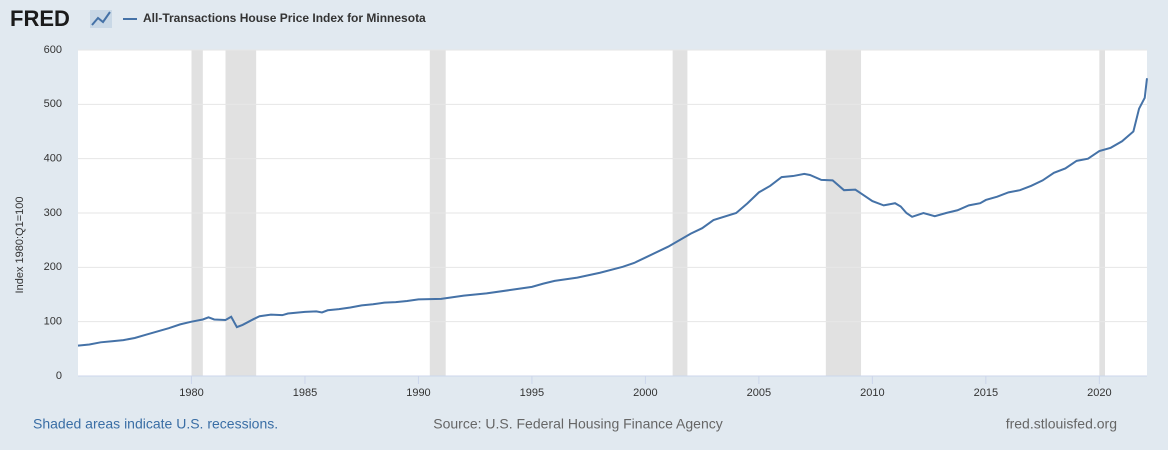 Image resolution: width=1168 pixels, height=450 pixels. I want to click on y-axis-label: Index 1980:Q1=100, so click(20, 245).